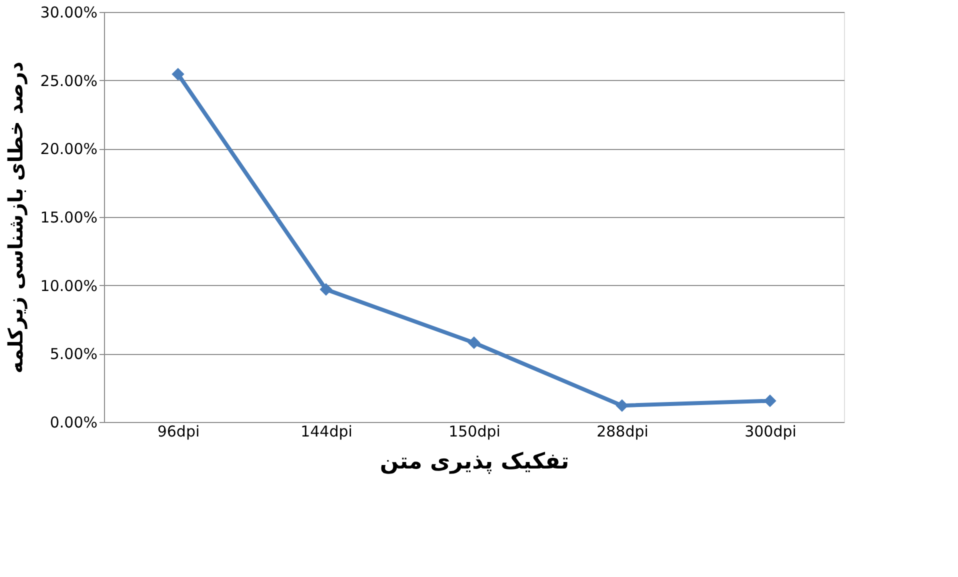 The width and height of the screenshot is (958, 577). I want to click on y-tick-label: 25.00%, so click(69, 81).